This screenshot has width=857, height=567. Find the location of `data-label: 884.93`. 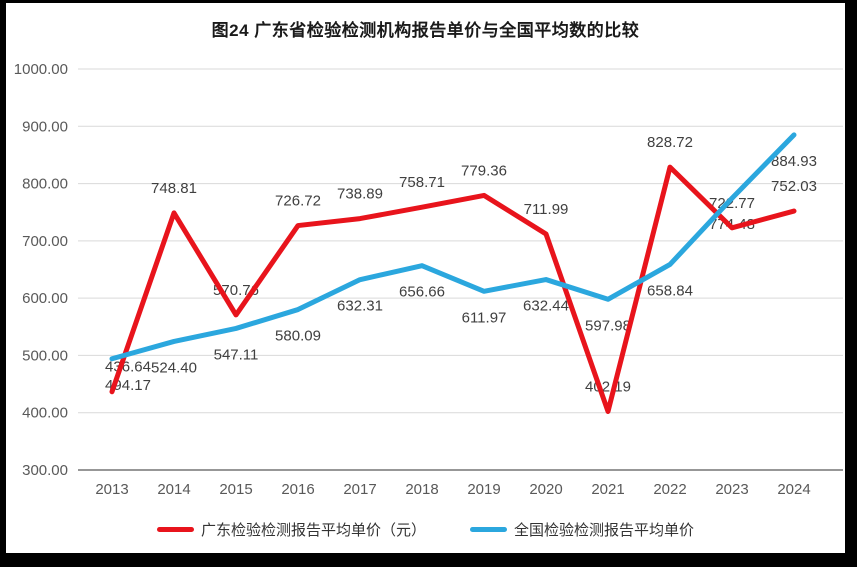

data-label: 884.93 is located at coordinates (794, 161).